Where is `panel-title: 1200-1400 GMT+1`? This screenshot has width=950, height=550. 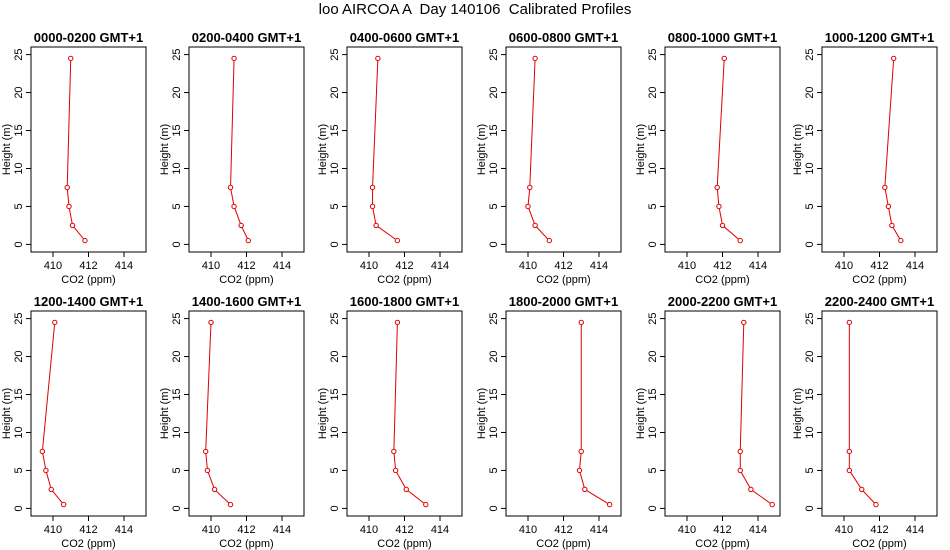 panel-title: 1200-1400 GMT+1 is located at coordinates (88, 301).